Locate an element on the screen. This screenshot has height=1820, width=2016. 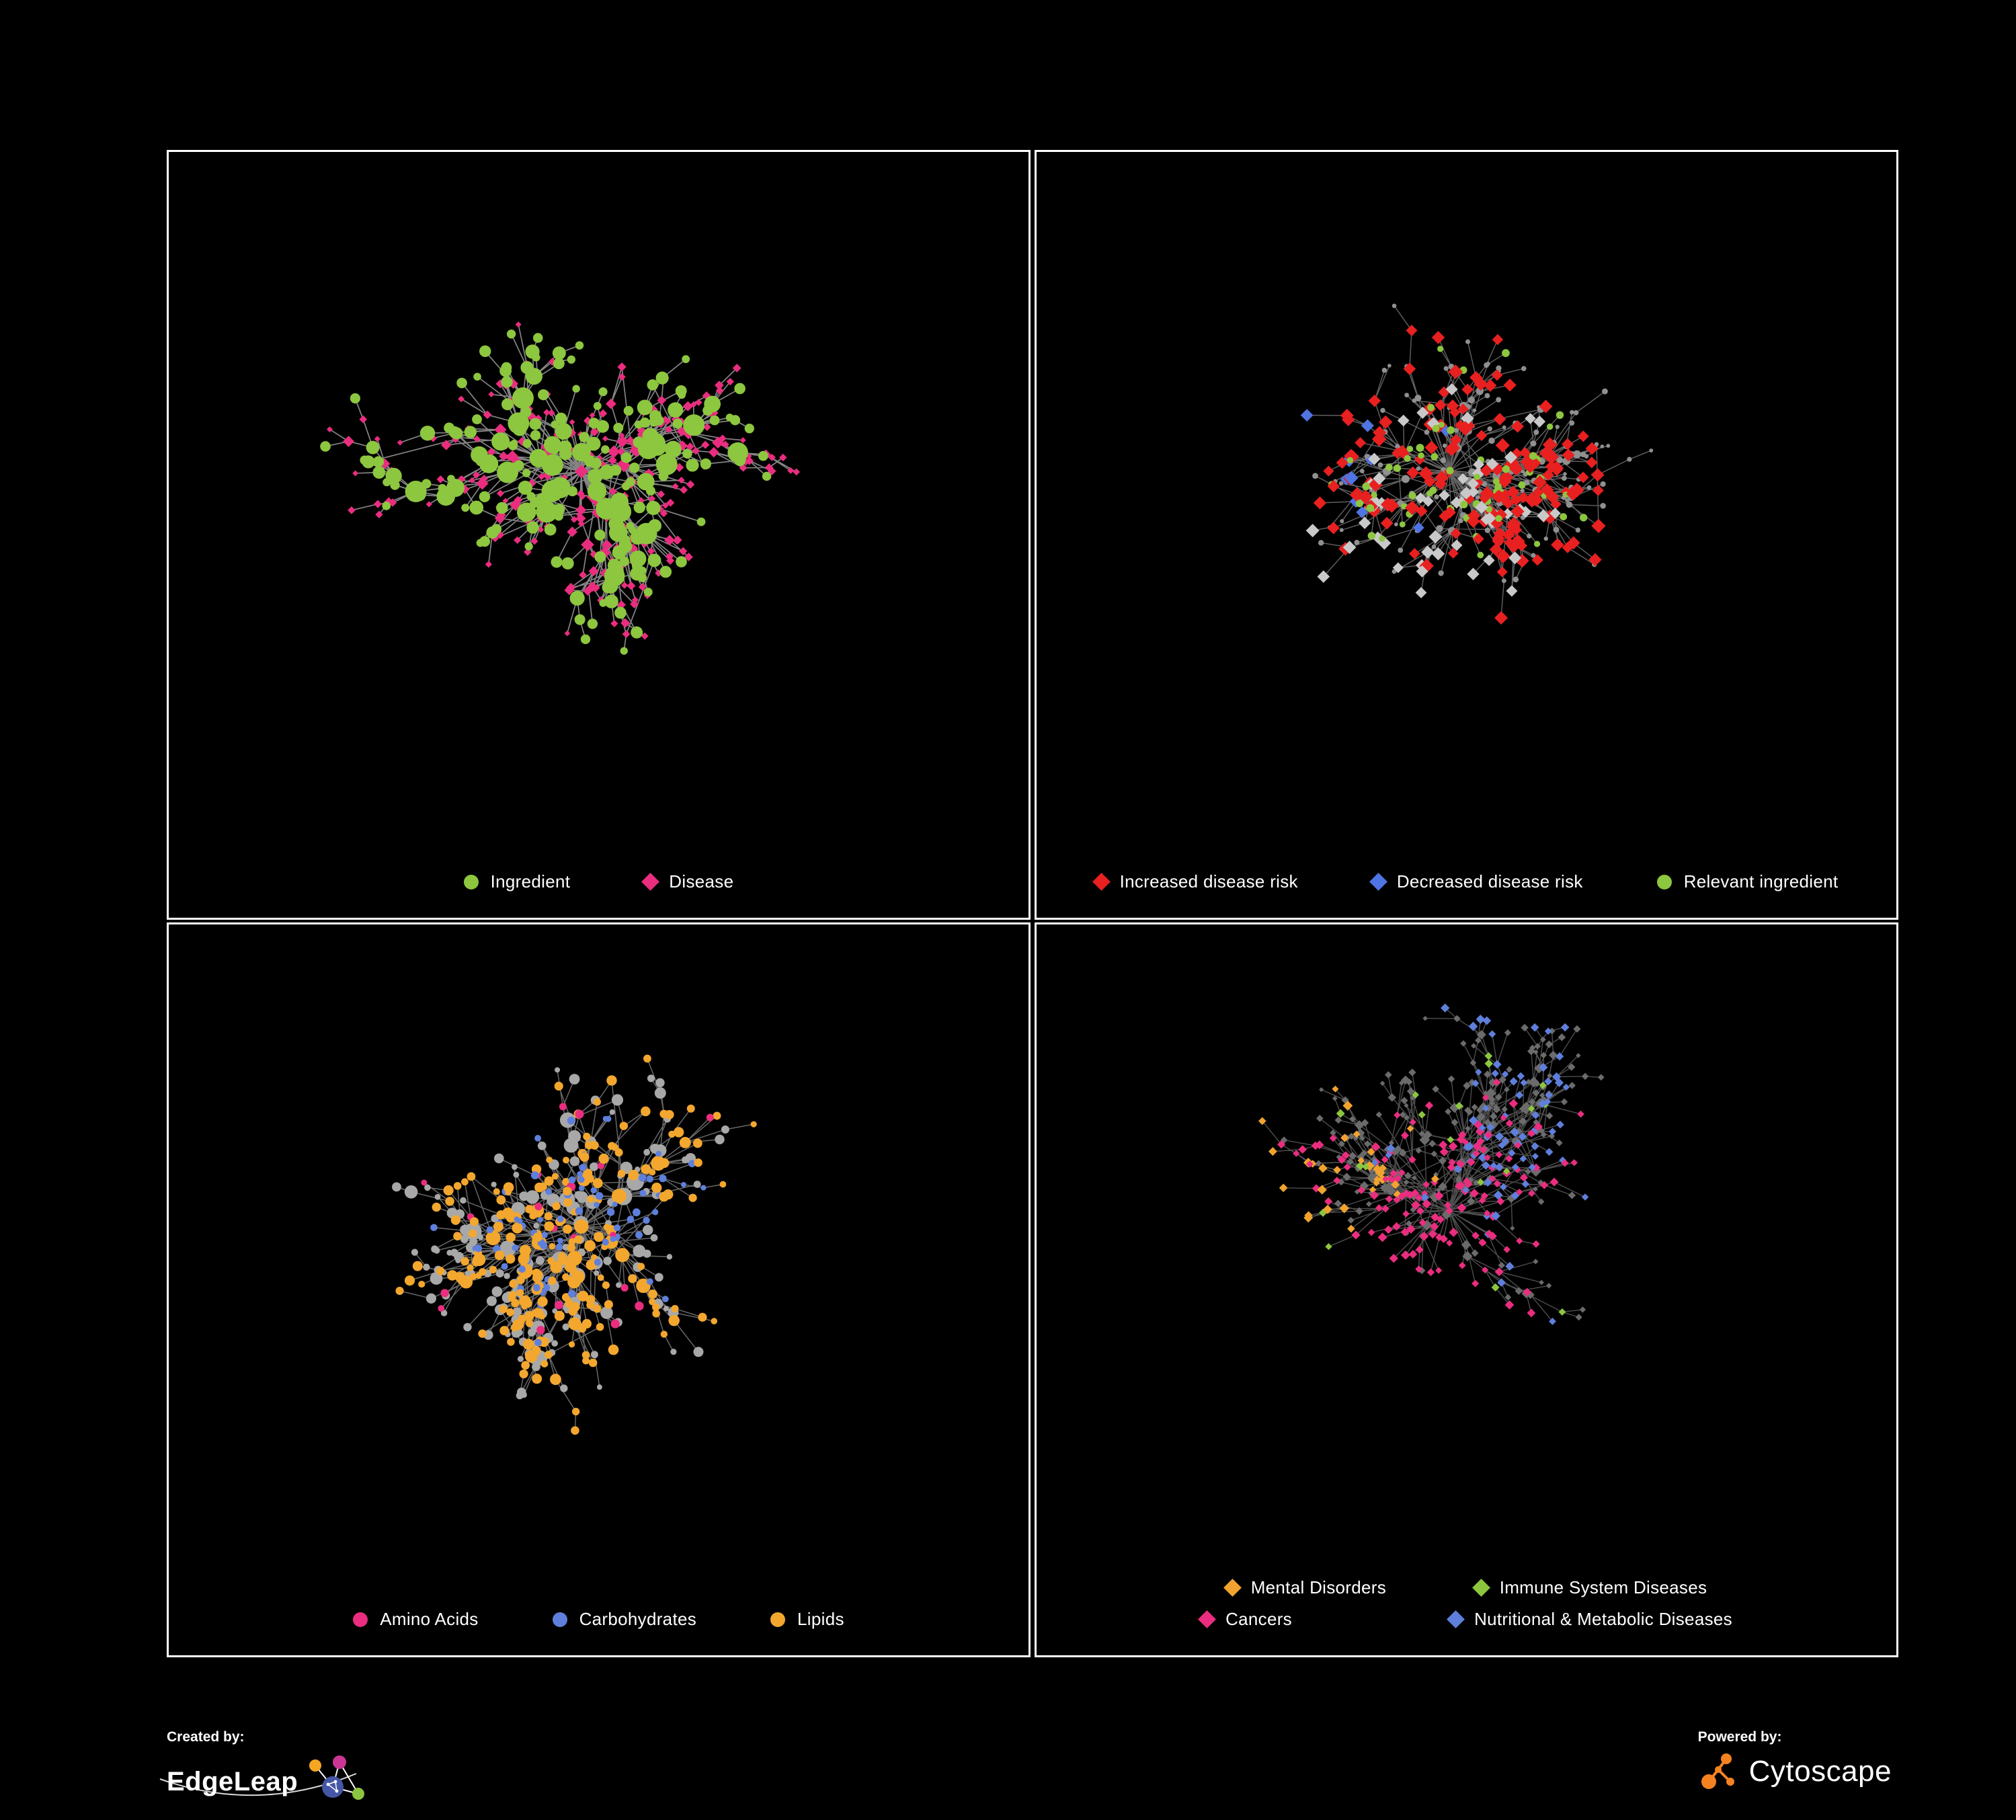
immune-system-diseases-node is located at coordinates (1366, 1166).